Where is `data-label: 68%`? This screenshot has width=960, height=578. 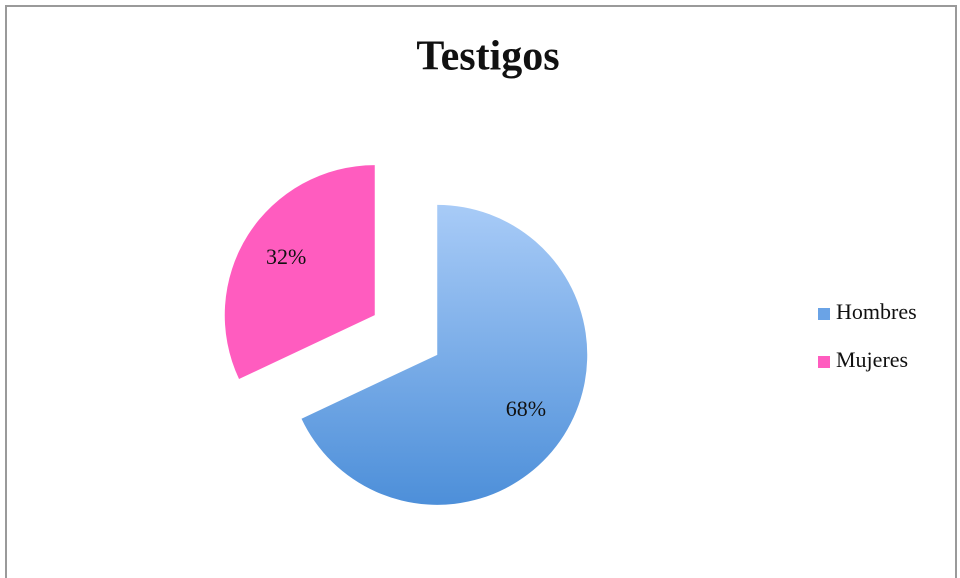 data-label: 68% is located at coordinates (526, 408).